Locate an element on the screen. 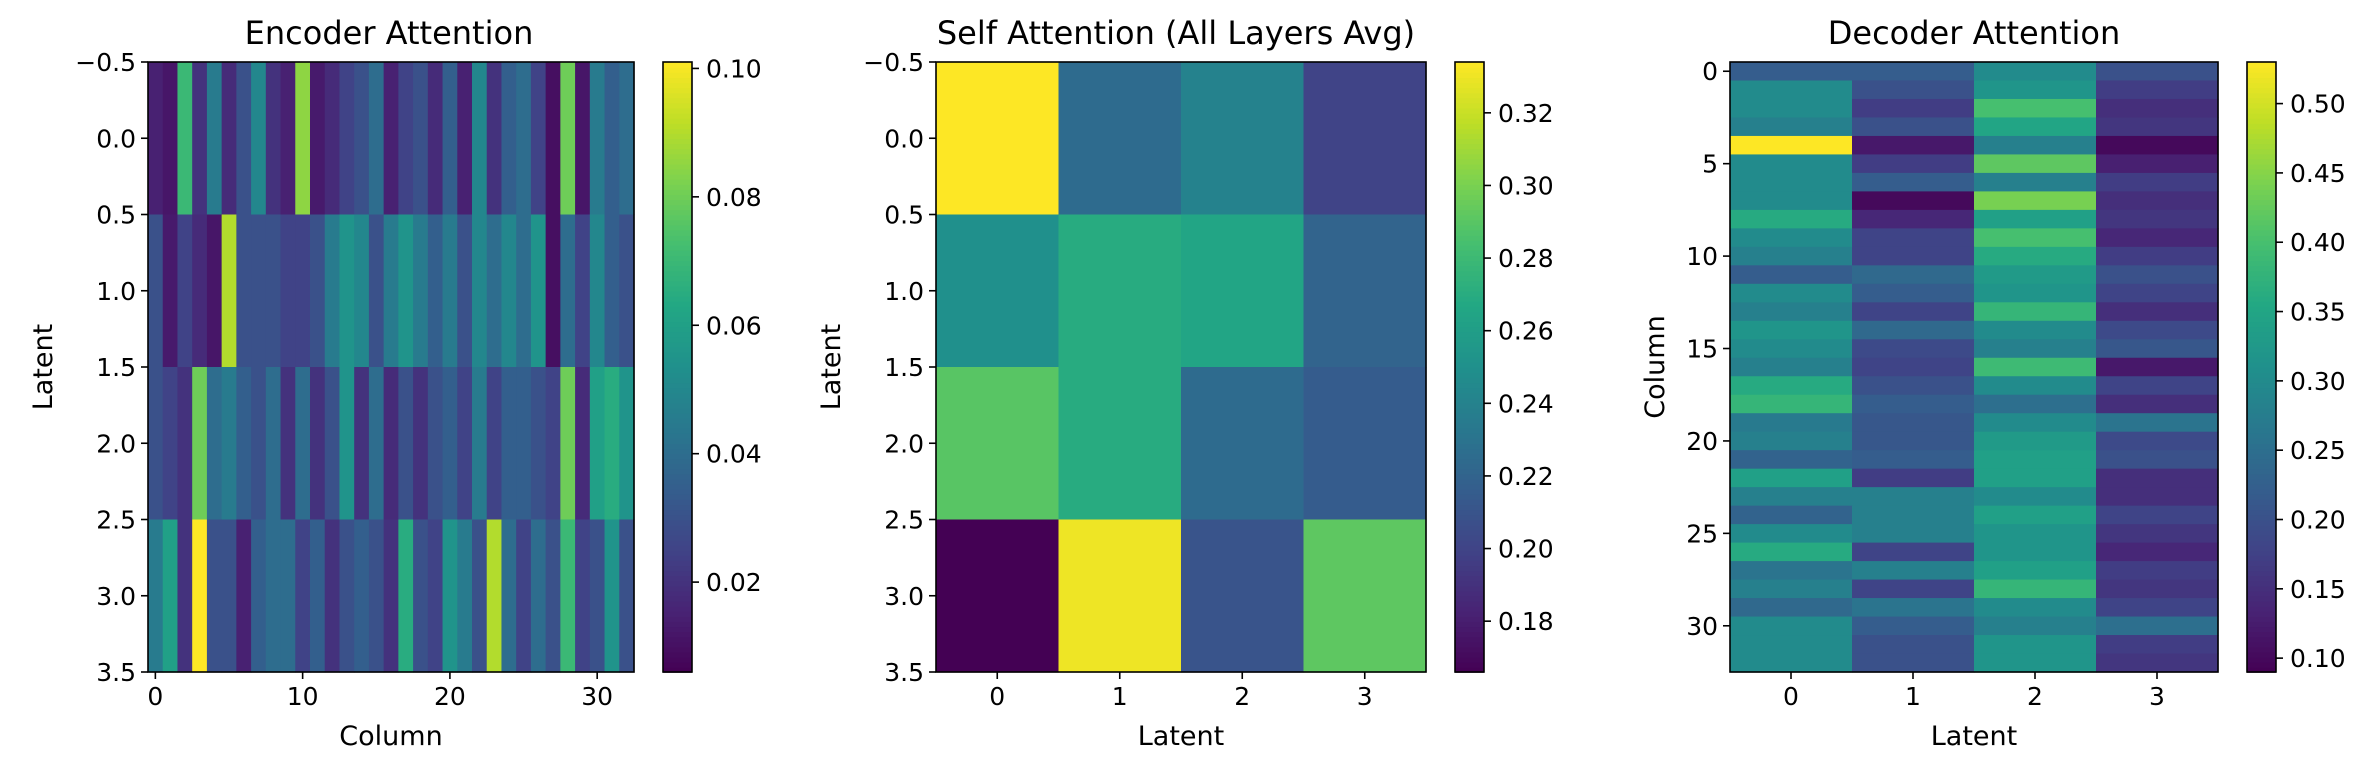  colorbar-tick-label: 0.08 is located at coordinates (734, 197).